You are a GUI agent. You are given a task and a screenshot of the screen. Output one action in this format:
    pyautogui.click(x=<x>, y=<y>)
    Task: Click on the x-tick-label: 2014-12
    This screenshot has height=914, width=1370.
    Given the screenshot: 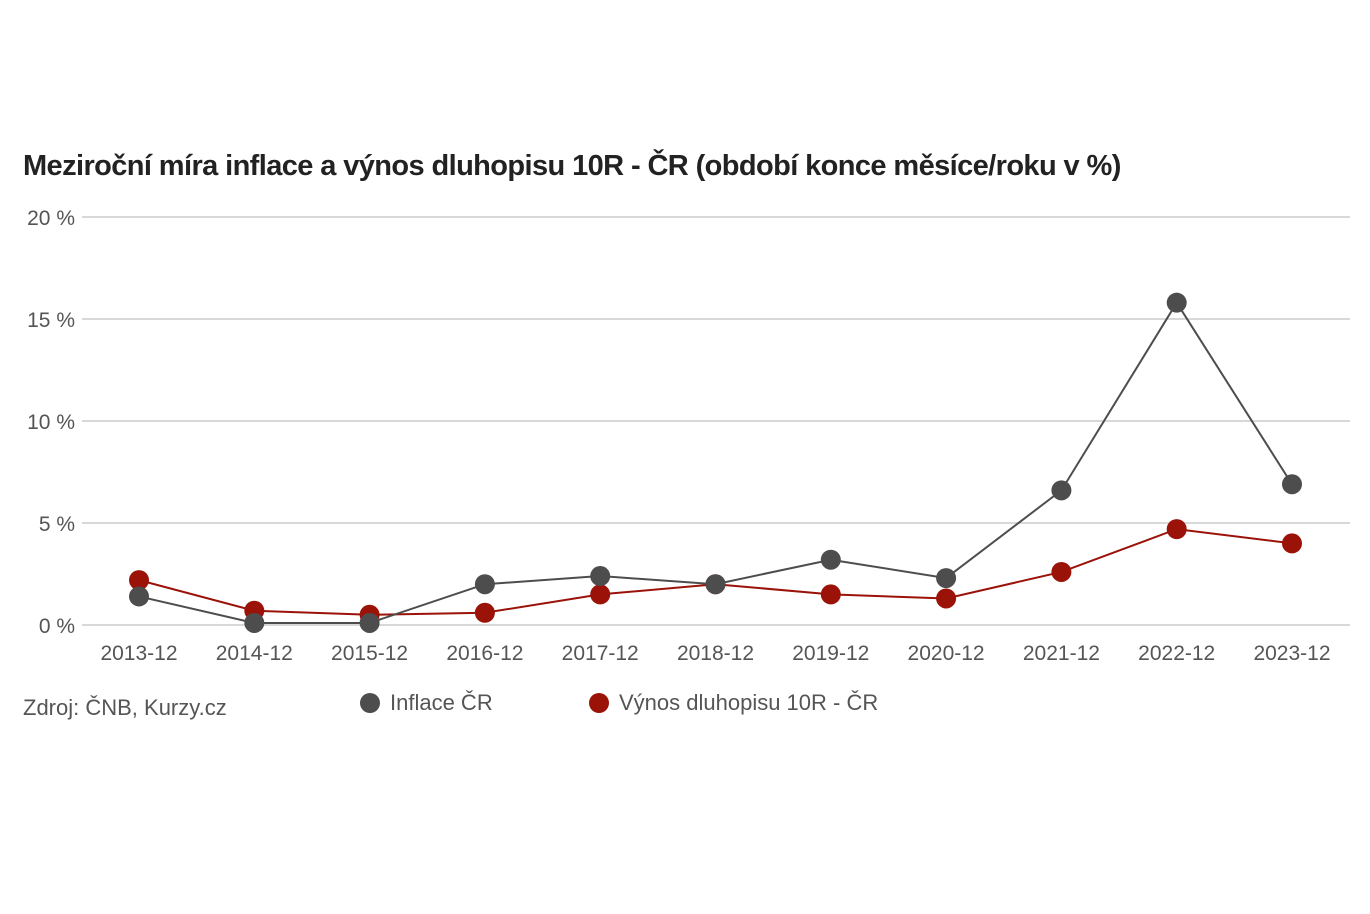 What is the action you would take?
    pyautogui.click(x=254, y=653)
    